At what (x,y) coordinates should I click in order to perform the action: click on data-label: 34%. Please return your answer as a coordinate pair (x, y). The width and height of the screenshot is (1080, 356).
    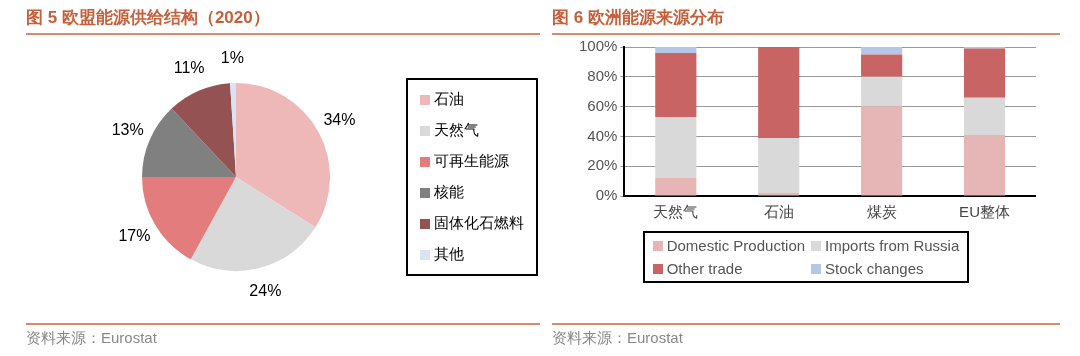
    Looking at the image, I should click on (339, 119).